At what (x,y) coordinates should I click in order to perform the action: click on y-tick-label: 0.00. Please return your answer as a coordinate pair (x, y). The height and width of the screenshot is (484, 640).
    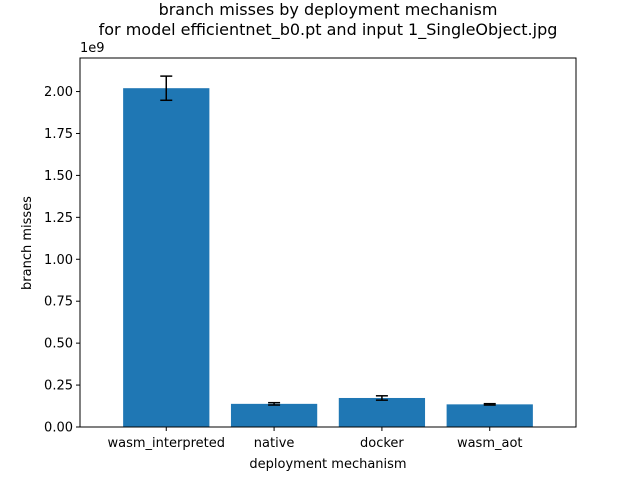
    Looking at the image, I should click on (58, 428).